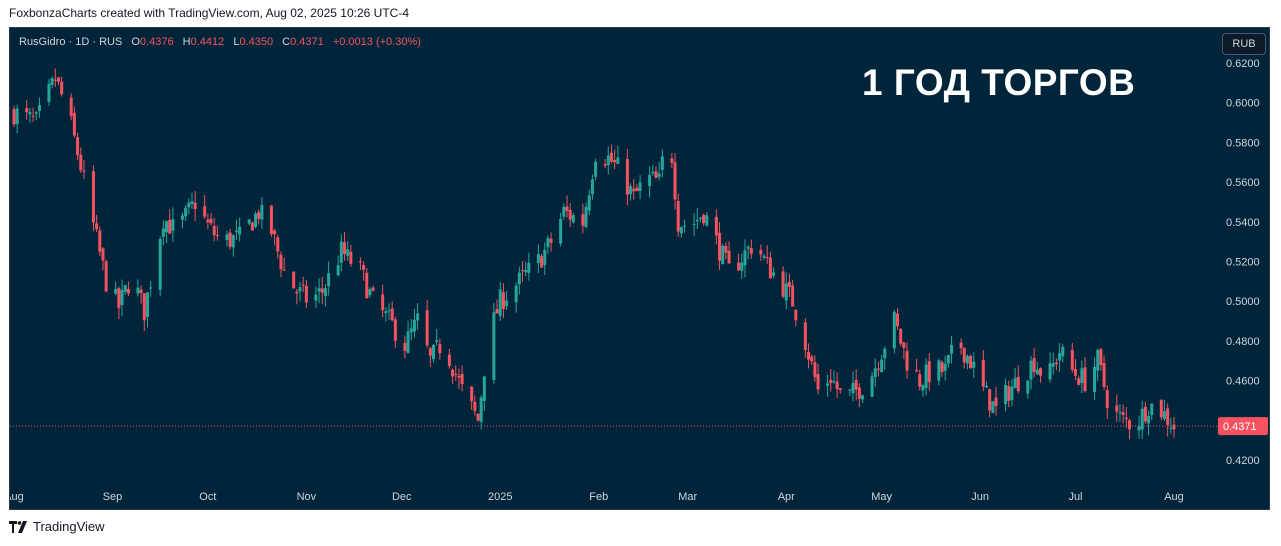  Describe the element at coordinates (376, 42) in the screenshot. I see `change-value: +0.0013 (+0.30%)` at that location.